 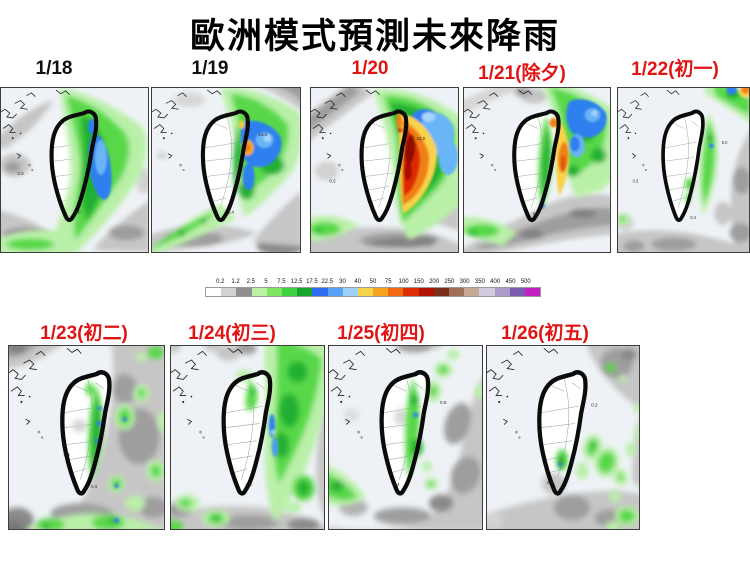 I want to click on map-panel-0122: 0.3 0.4 5.0, so click(x=683, y=170).